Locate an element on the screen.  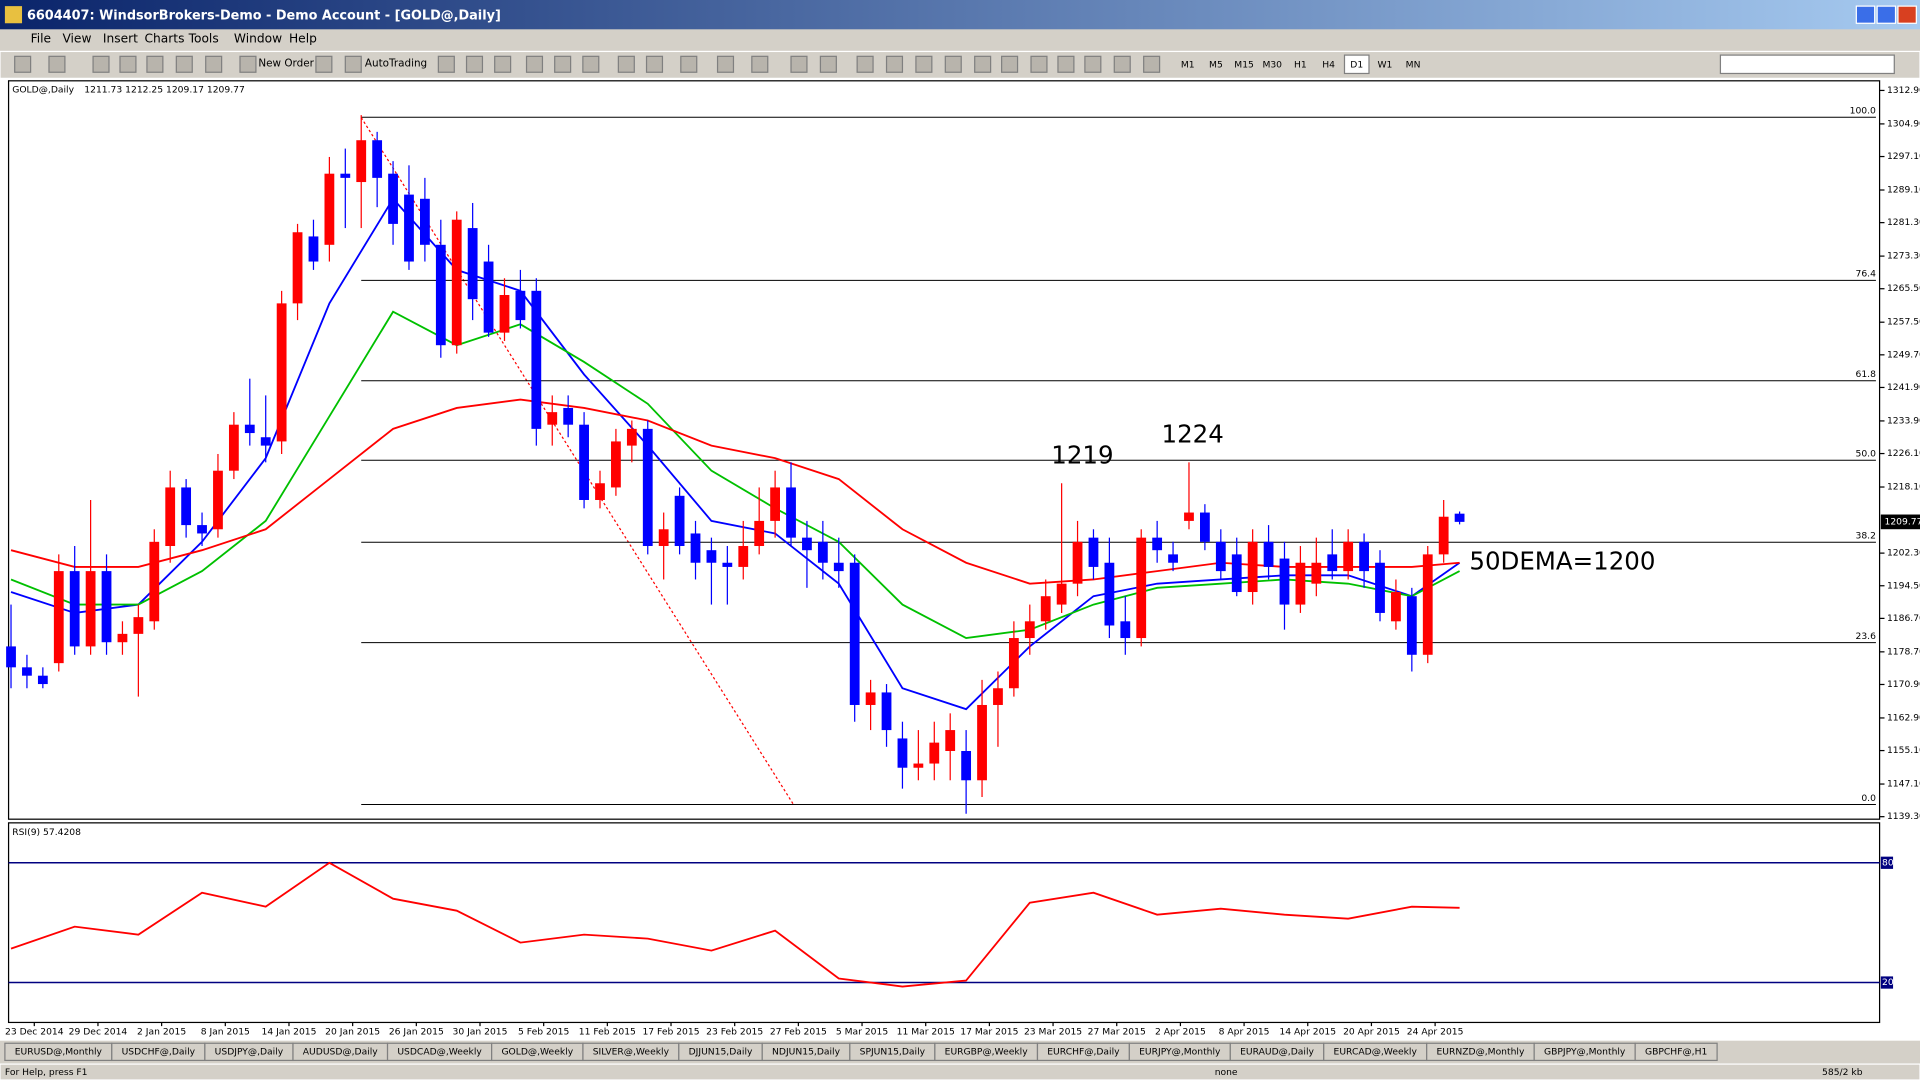
tab-label: USDCAD@,Weekly is located at coordinates (439, 1051).